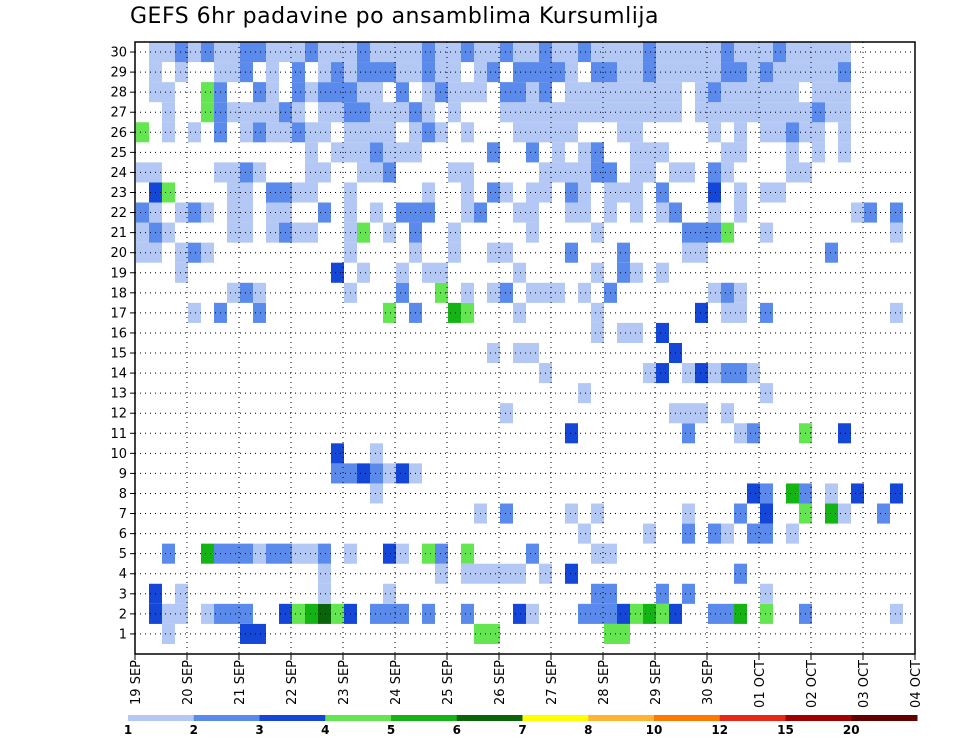 The width and height of the screenshot is (960, 742). Describe the element at coordinates (188, 682) in the screenshot. I see `x-tick-label: 20 SEP` at that location.